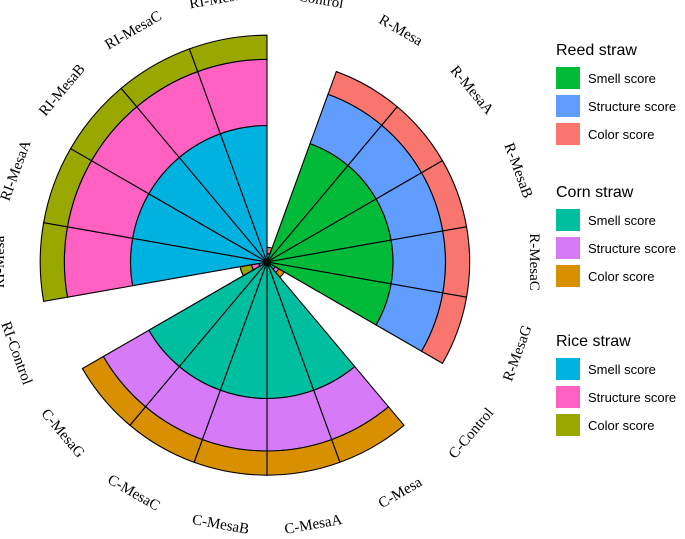 The image size is (685, 539). I want to click on legend-label-reed-straw-color-score: Color score, so click(621, 134).